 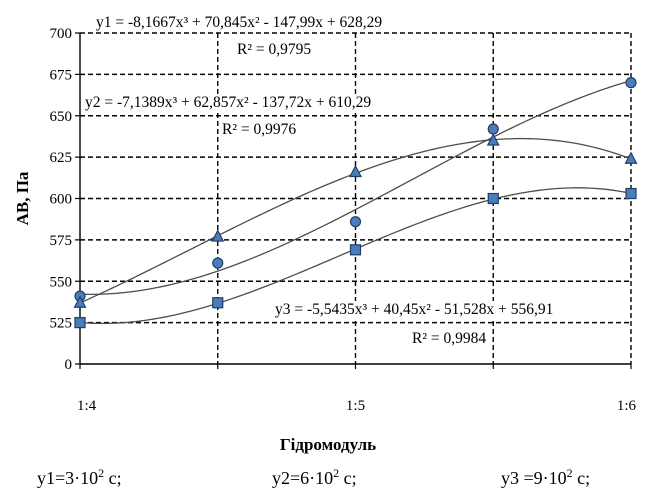 What do you see at coordinates (581, 478) in the screenshot?
I see `legend-y3-unit: с;` at bounding box center [581, 478].